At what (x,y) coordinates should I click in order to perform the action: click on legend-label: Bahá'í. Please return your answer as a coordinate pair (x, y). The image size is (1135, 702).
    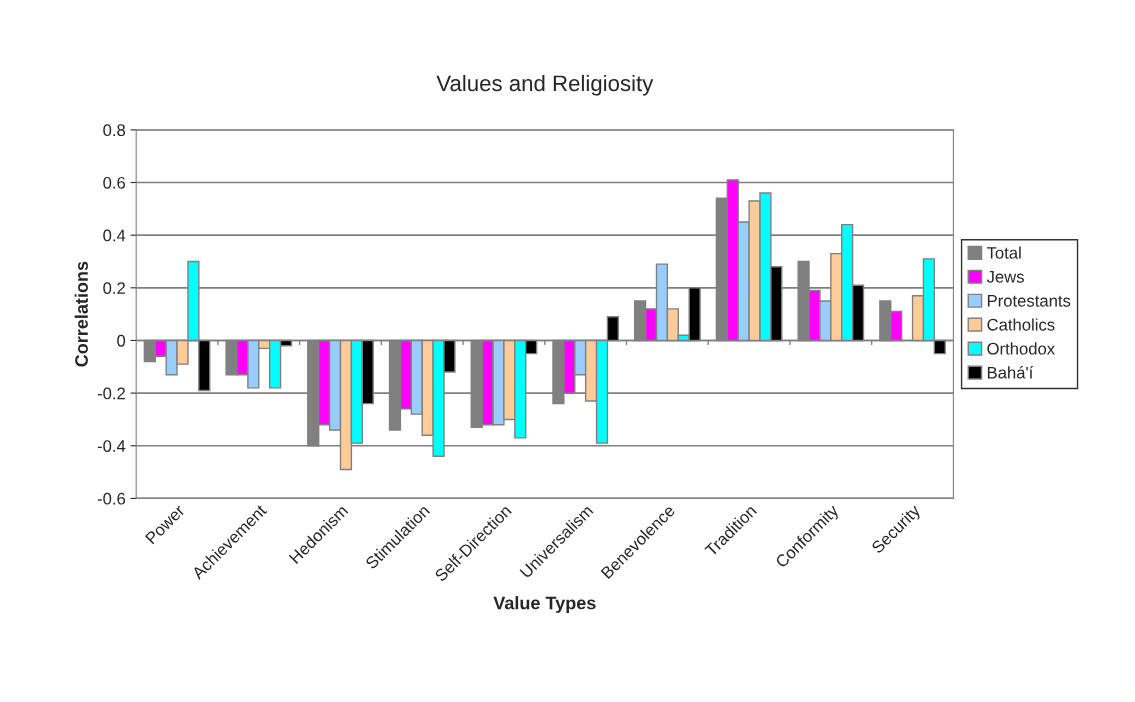
    Looking at the image, I should click on (1010, 372).